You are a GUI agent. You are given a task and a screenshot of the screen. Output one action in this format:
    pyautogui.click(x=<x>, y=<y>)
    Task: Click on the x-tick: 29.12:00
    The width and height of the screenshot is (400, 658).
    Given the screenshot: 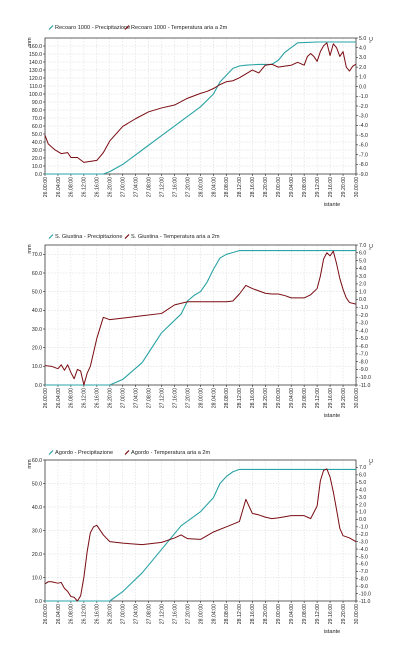 What is the action you would take?
    pyautogui.click(x=318, y=614)
    